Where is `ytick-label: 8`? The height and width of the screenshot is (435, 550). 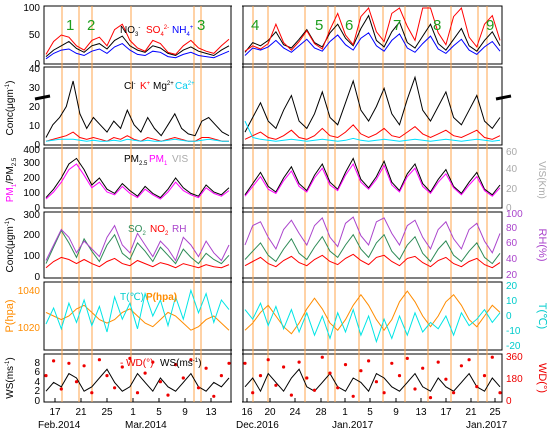 ytick-label: 8 is located at coordinates (37, 363).